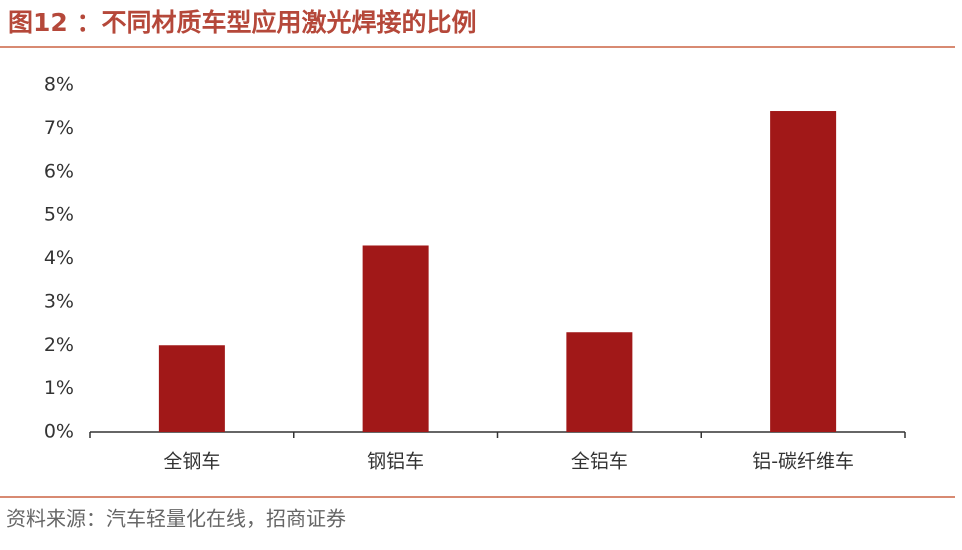 The image size is (962, 550). Describe the element at coordinates (59, 258) in the screenshot. I see `y-tick-label: 4%` at that location.